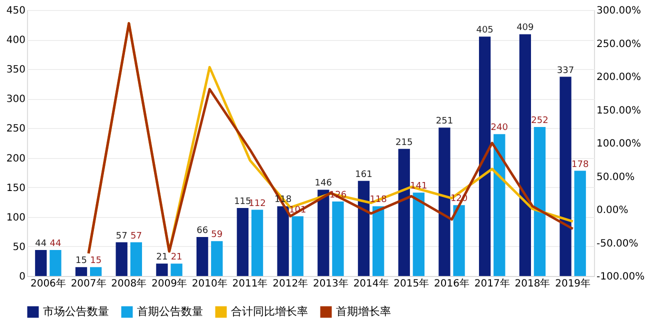 Image resolution: width=650 pixels, height=325 pixels. I want to click on y2-tick-label: 200.00%, so click(618, 77).